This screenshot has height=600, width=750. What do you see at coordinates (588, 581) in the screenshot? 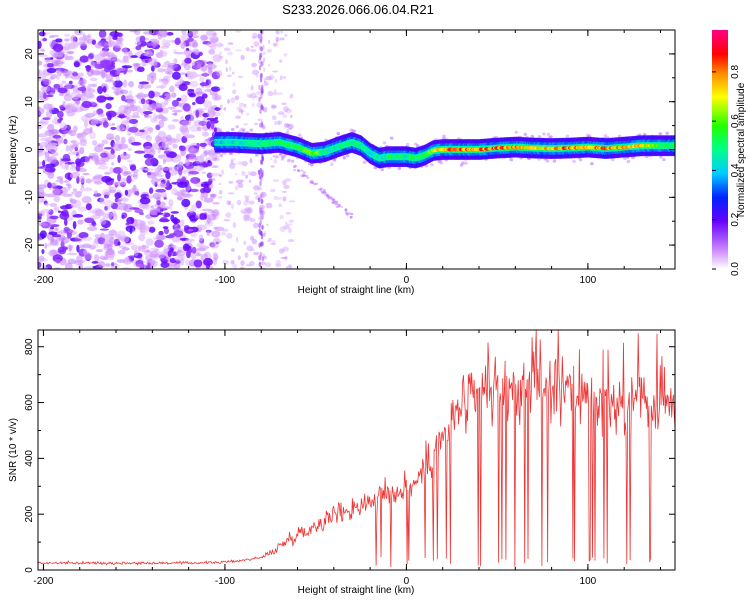
I see `x-tick-label: 100` at bounding box center [588, 581].